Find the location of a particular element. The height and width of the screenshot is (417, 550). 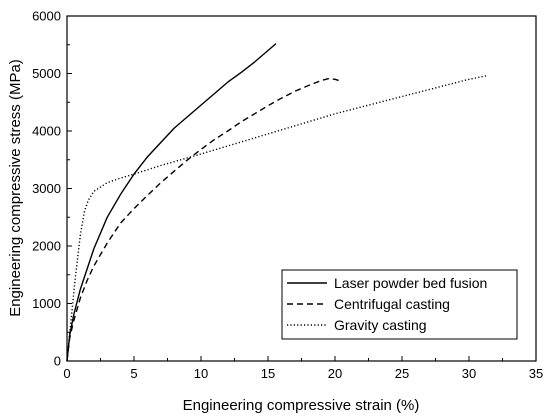

y-tick-label: 3000 is located at coordinates (46, 188).